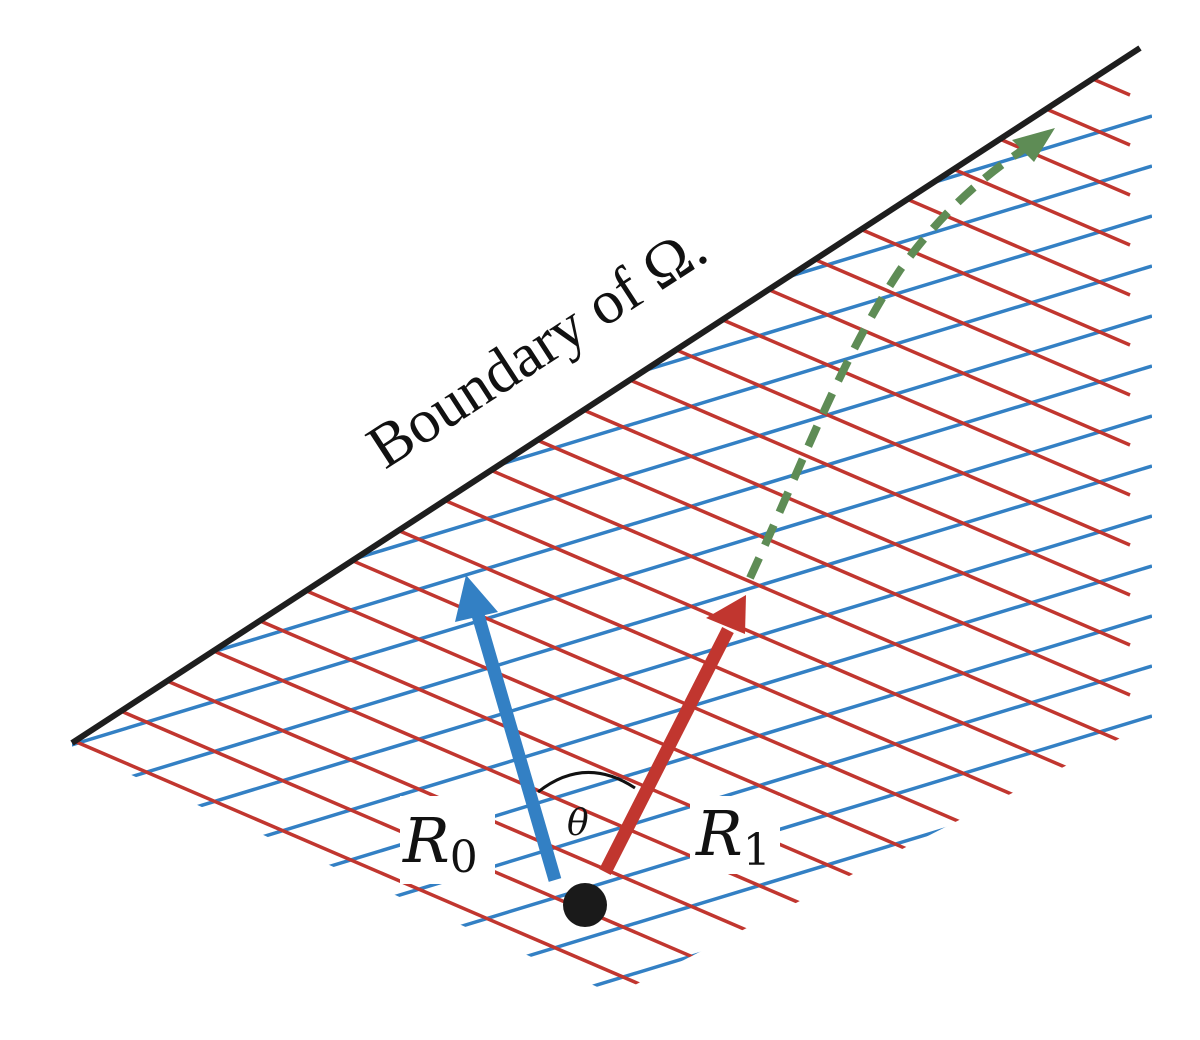 This screenshot has height=1040, width=1200. Describe the element at coordinates (1033, 145) in the screenshot. I see `green-arrowhead` at that location.